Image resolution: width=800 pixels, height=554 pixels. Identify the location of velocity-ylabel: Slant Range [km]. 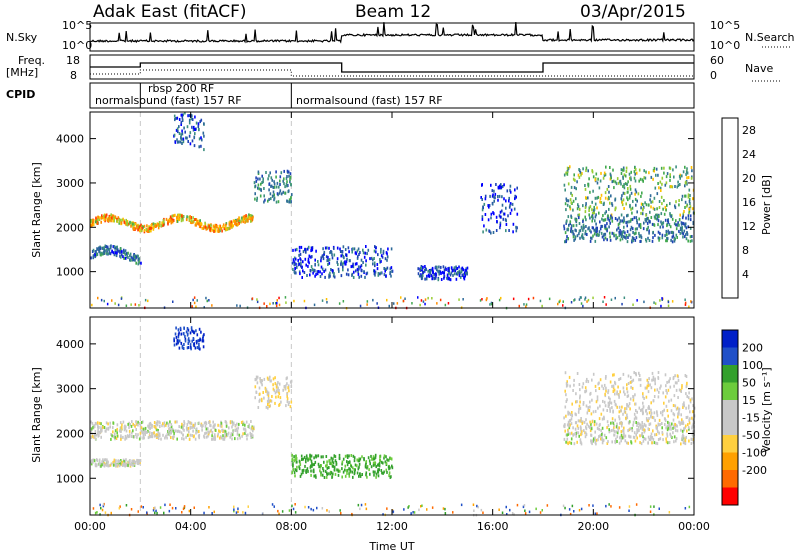
(36, 415).